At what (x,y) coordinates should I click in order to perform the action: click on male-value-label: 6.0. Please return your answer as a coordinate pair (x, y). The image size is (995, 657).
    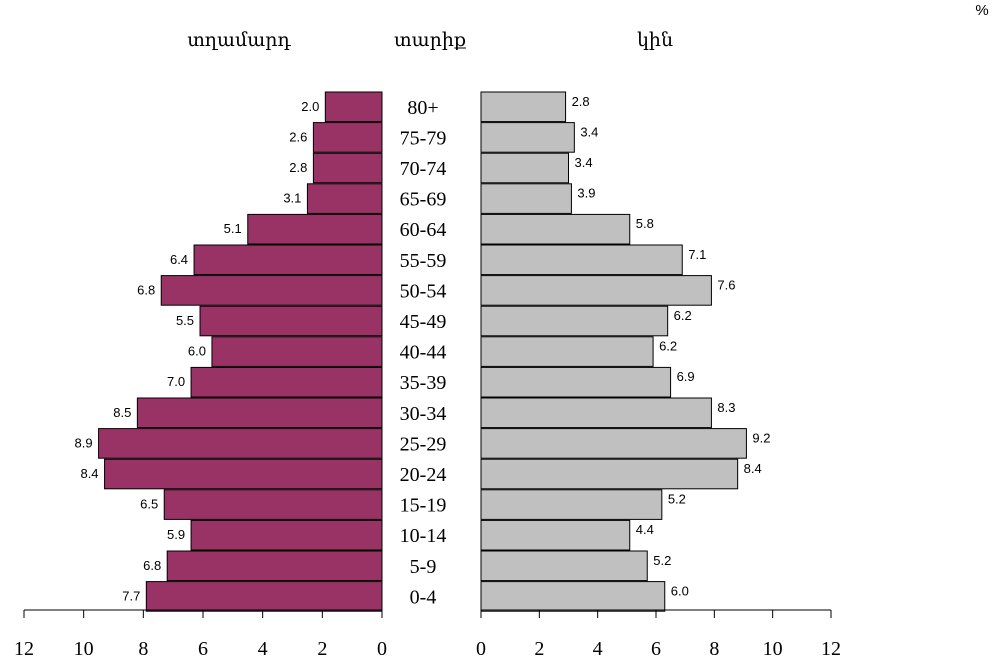
    Looking at the image, I should click on (197, 351).